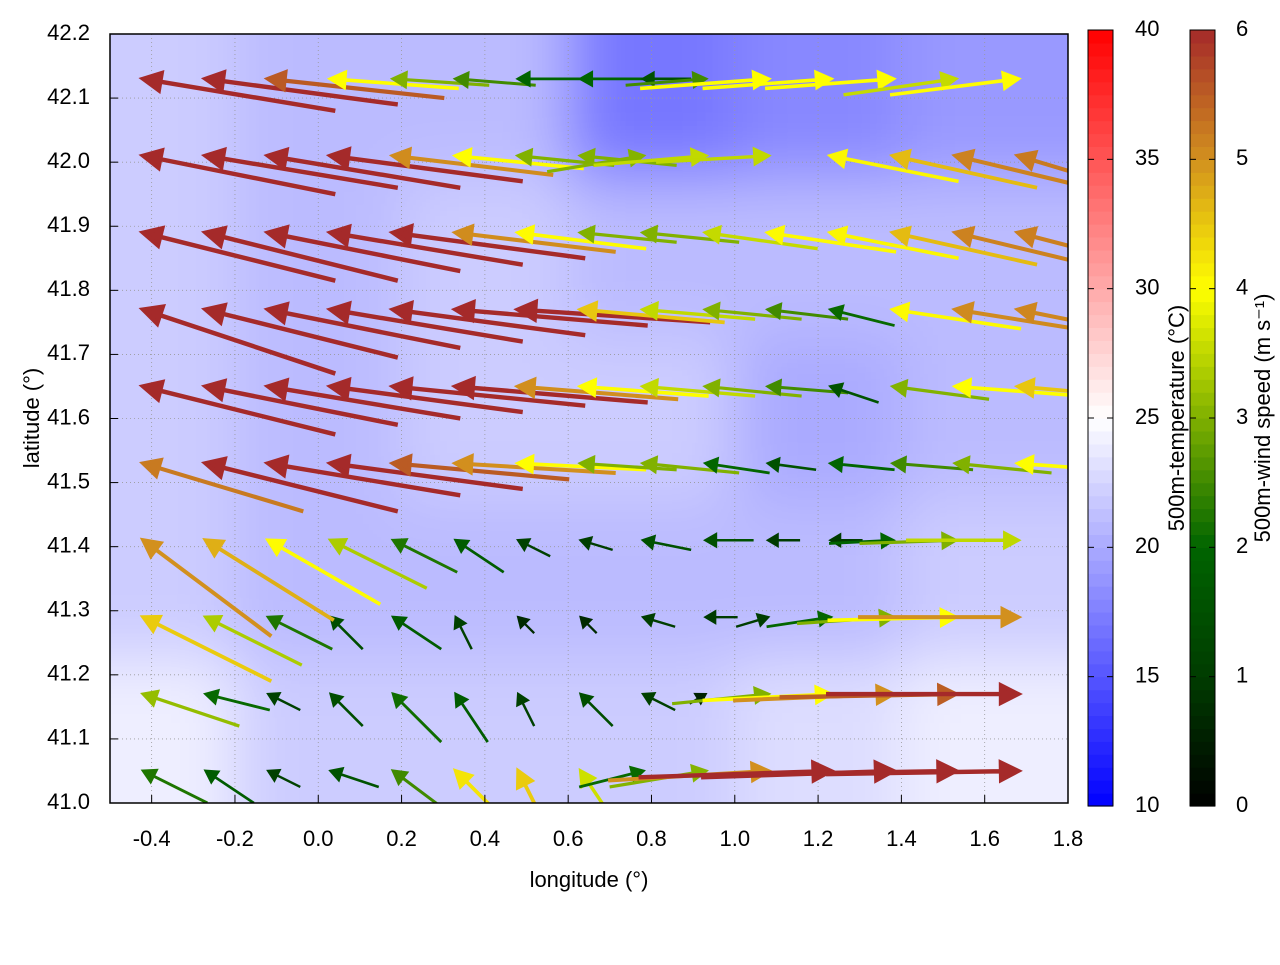  Describe the element at coordinates (1176, 418) in the screenshot. I see `temperature-colorbar-label: 500m-temperature (°C)` at that location.